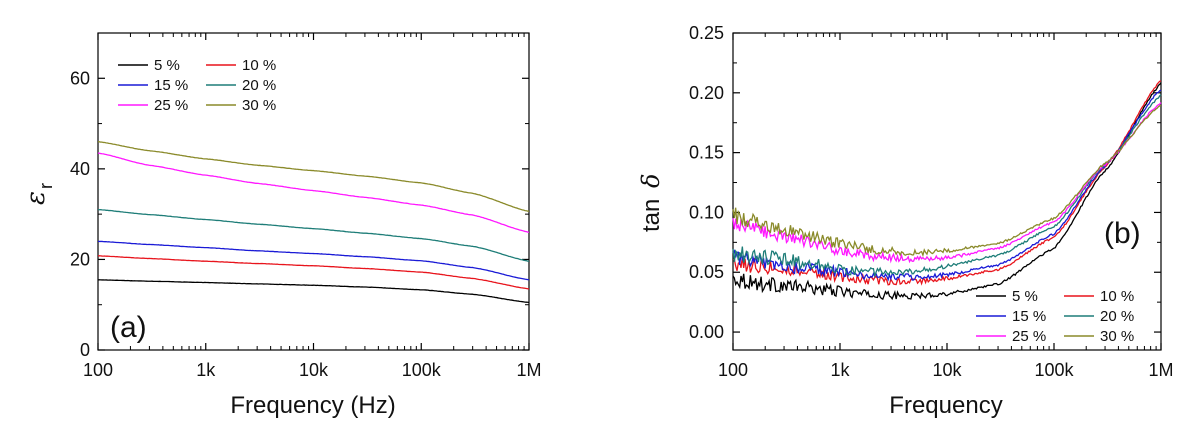 This screenshot has width=1200, height=448. I want to click on panel-b-legend-label-5: 5 %, so click(1025, 296).